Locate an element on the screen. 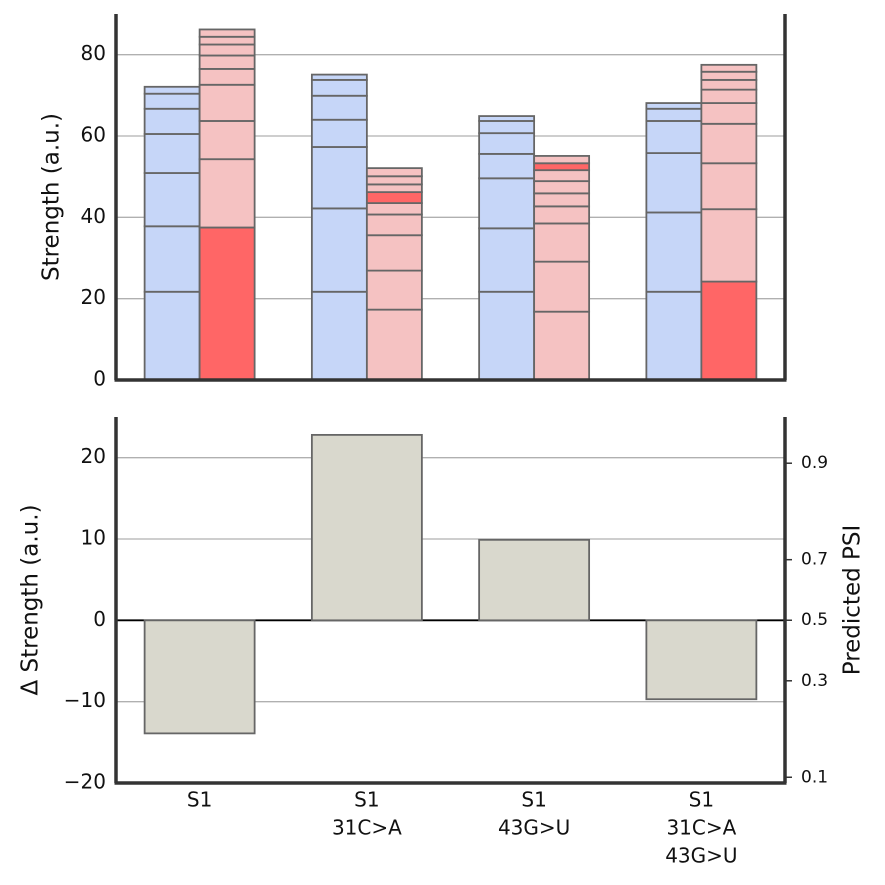 The height and width of the screenshot is (885, 885). y2-tick-label: 0.1 is located at coordinates (814, 777).